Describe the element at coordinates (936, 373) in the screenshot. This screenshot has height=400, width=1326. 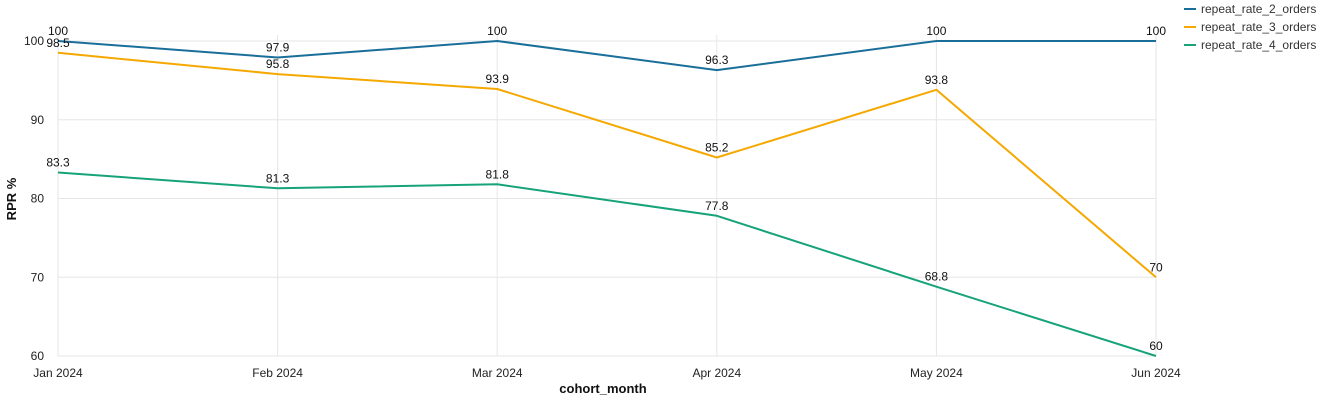
I see `x-tick-label: May 2024` at that location.